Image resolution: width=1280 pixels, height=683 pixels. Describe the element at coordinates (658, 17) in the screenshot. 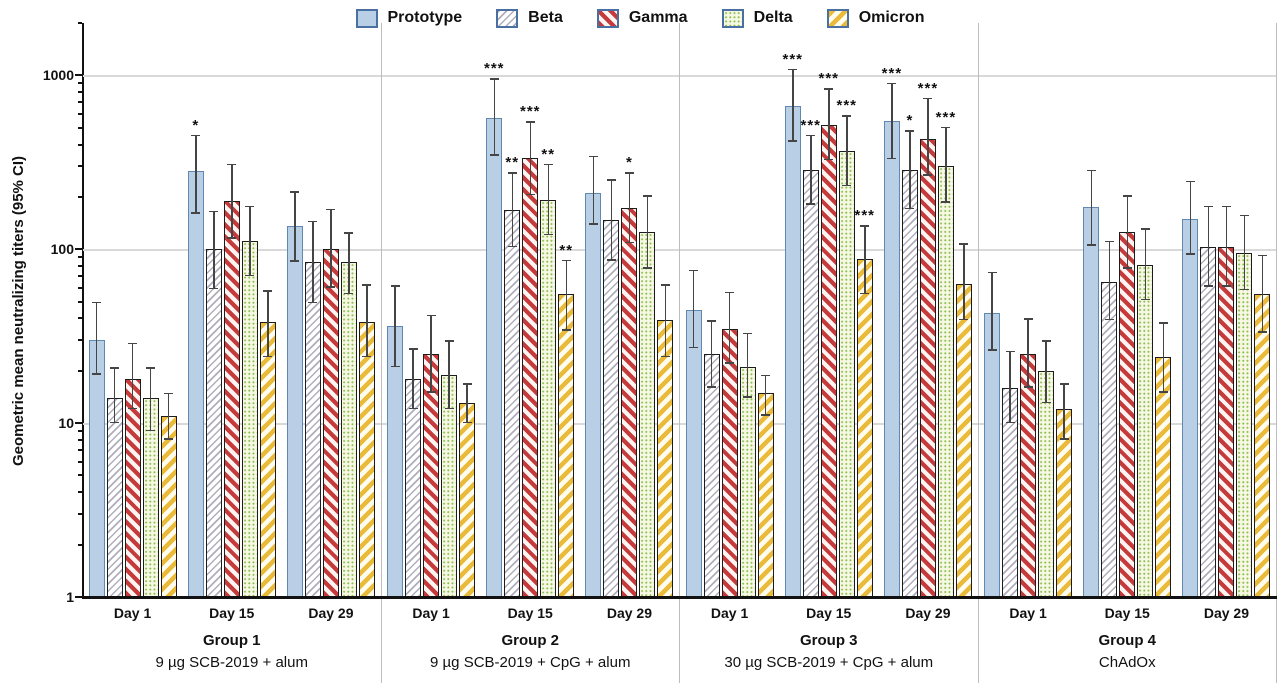

I see `legend-label: Gamma` at that location.